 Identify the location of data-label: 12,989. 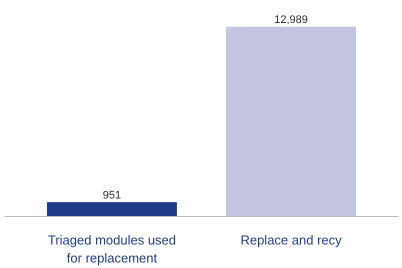
(291, 20).